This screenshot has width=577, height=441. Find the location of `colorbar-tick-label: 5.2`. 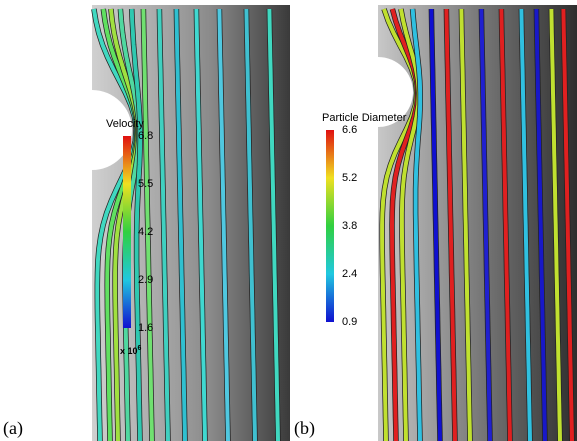

colorbar-tick-label: 5.2 is located at coordinates (349, 178).